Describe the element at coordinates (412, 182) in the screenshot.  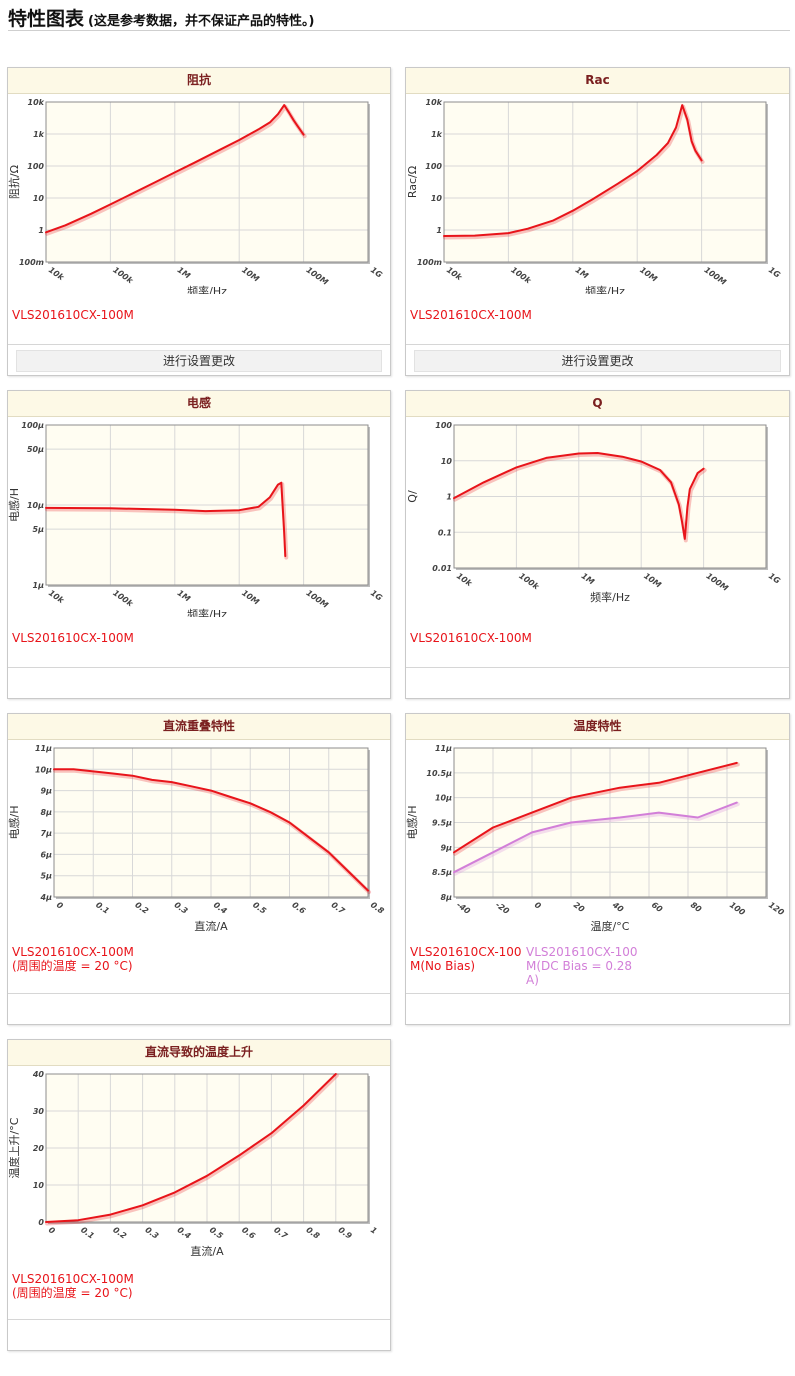
I see `y-axis-label: Rac/Ω` at that location.